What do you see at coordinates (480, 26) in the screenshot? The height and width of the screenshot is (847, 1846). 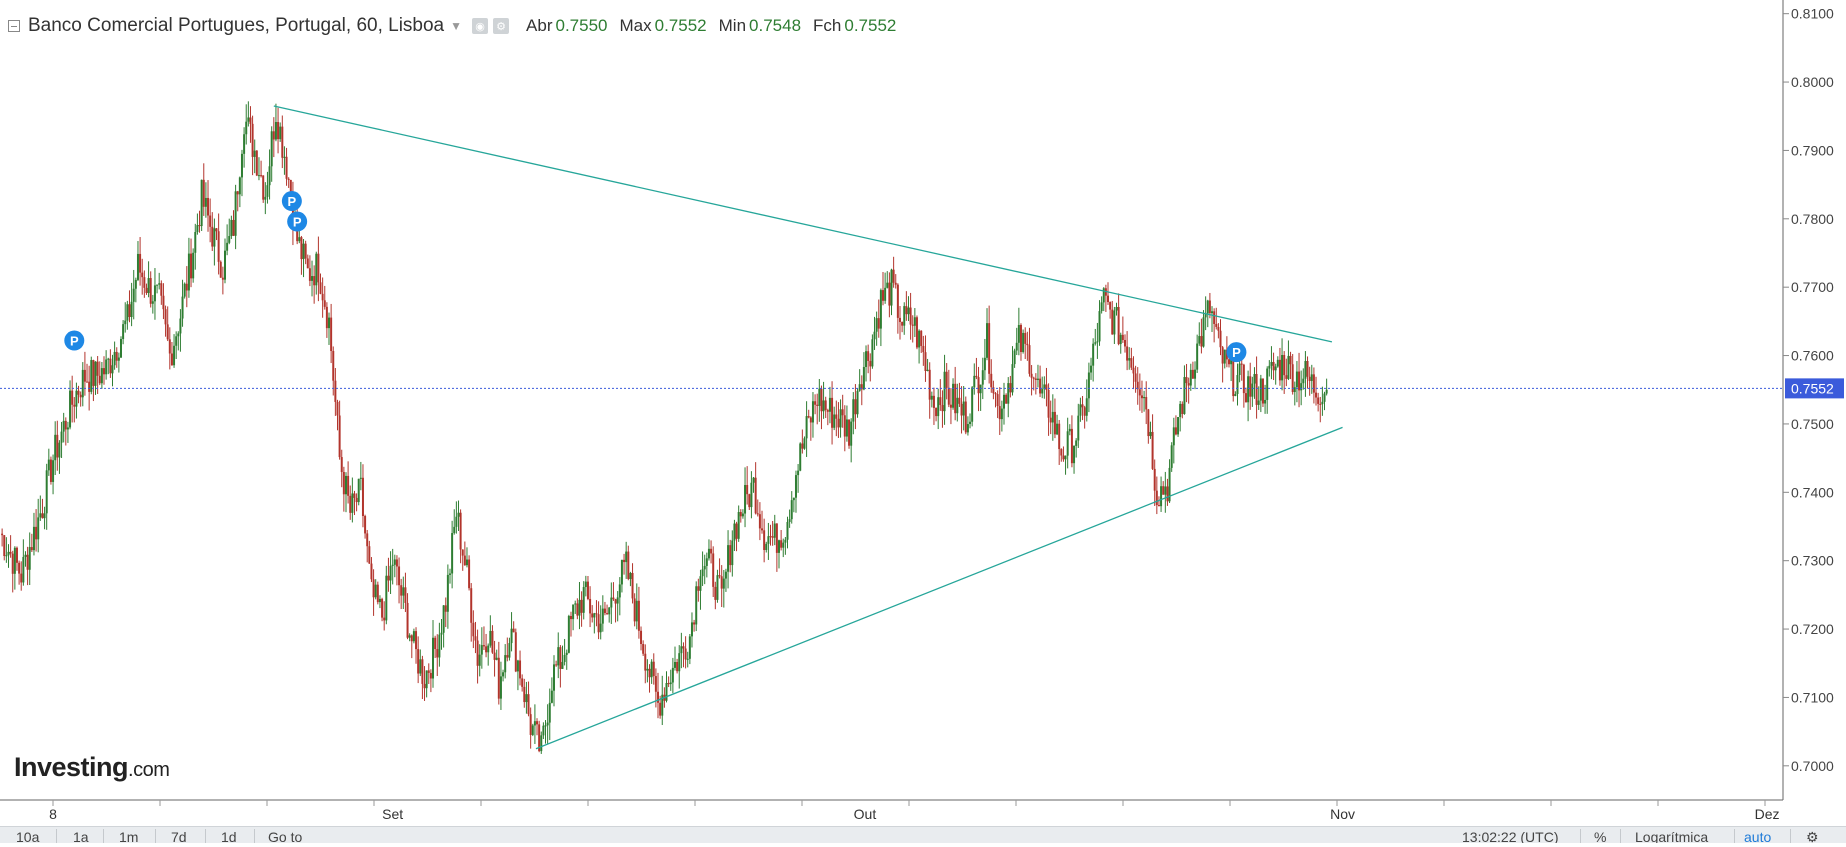 I see `eye-icon: ◉` at bounding box center [480, 26].